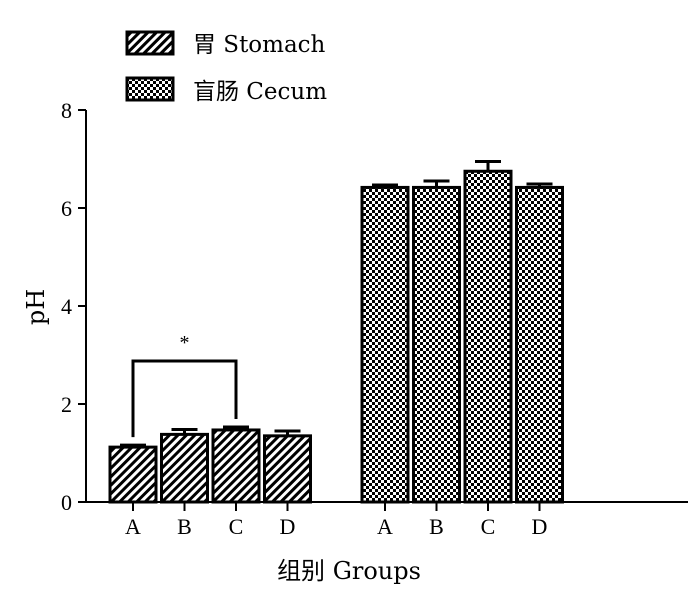 Image resolution: width=700 pixels, height=609 pixels. I want to click on y-tick-label: 0, so click(66, 502).